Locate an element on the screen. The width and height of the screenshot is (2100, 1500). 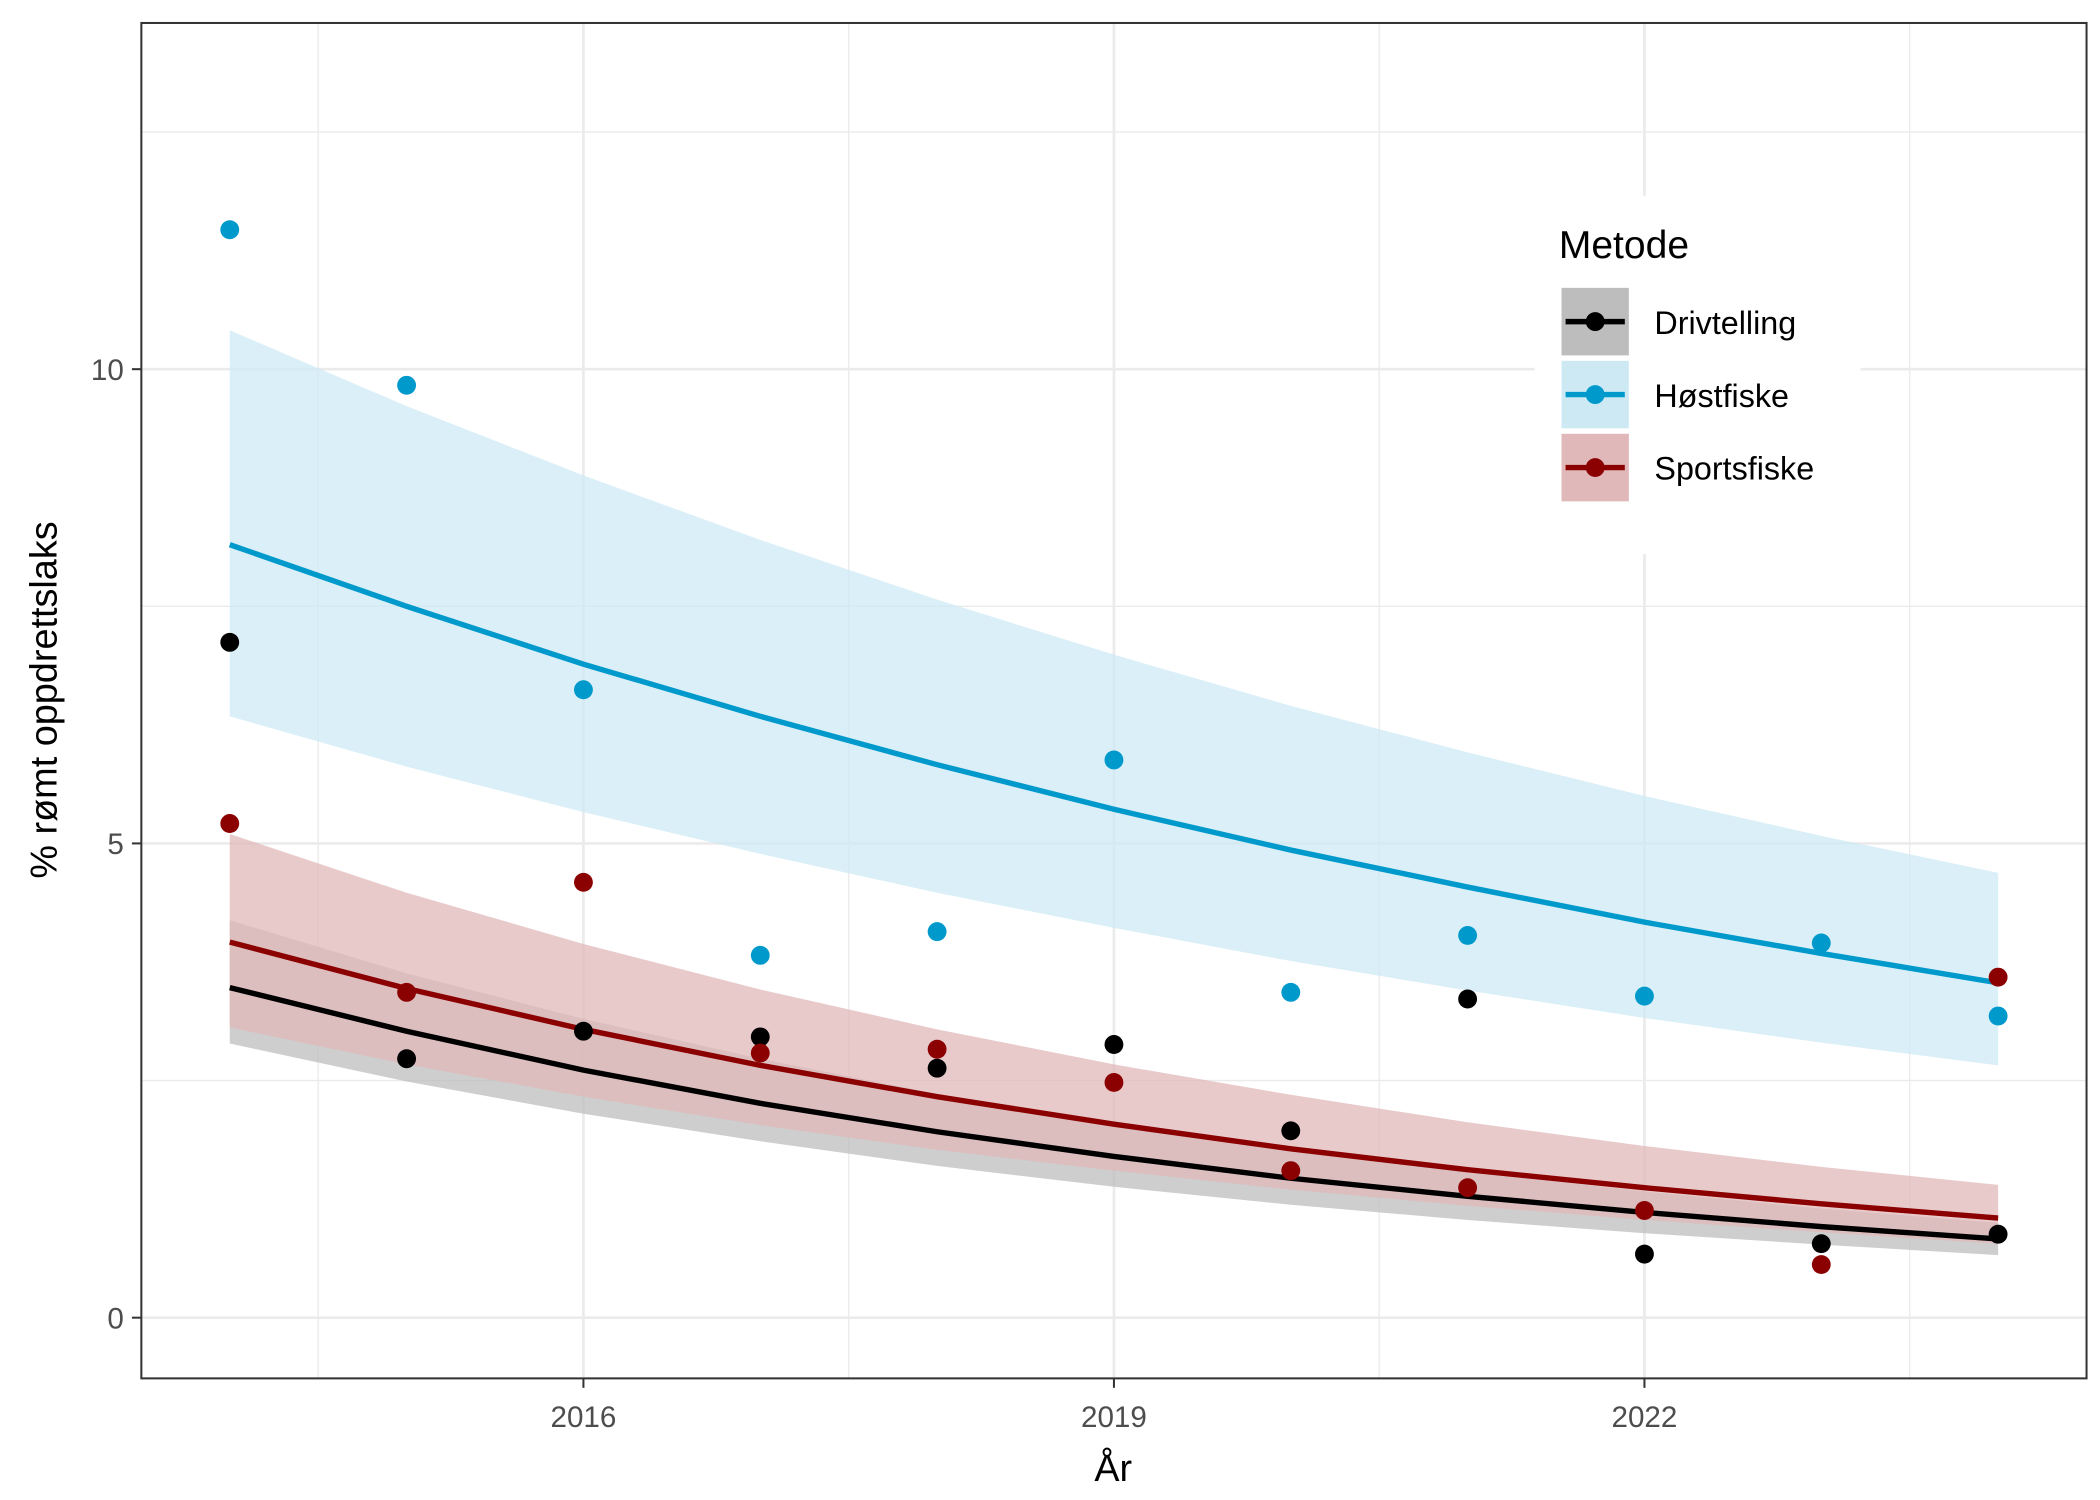
x-tick-label: 2019 is located at coordinates (1114, 1417).